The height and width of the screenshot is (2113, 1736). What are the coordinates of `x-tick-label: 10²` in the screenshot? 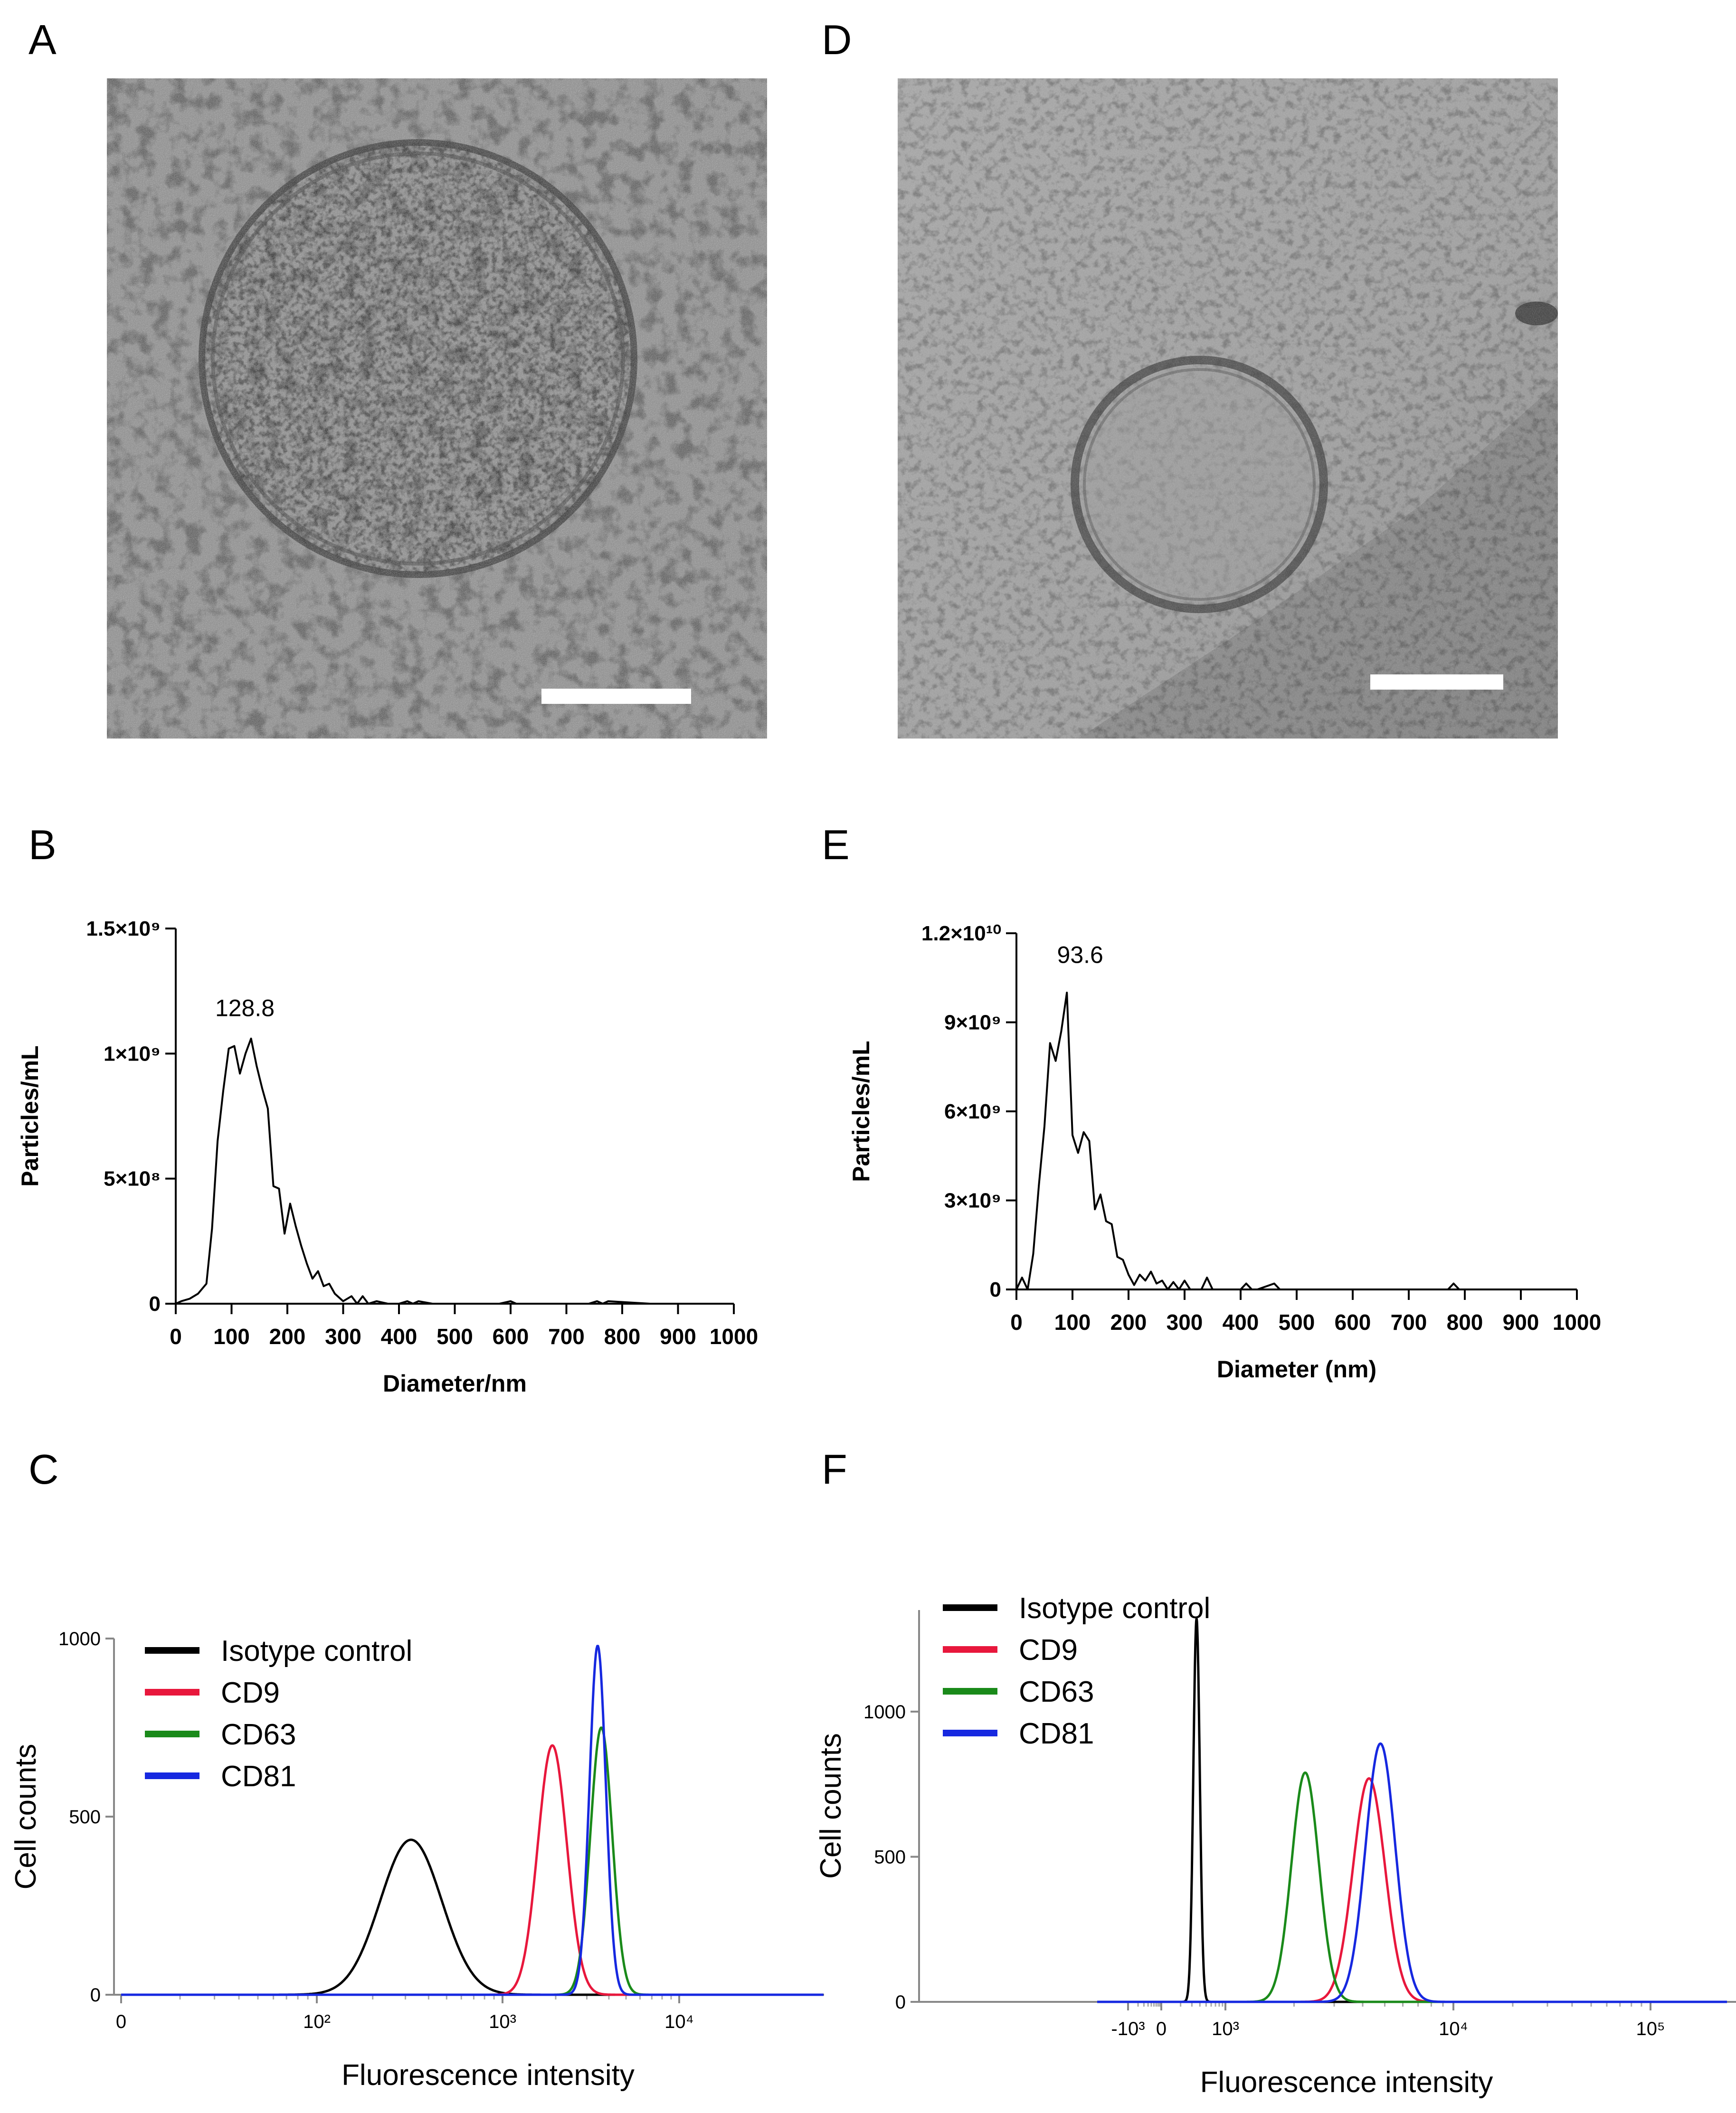 It's located at (317, 2021).